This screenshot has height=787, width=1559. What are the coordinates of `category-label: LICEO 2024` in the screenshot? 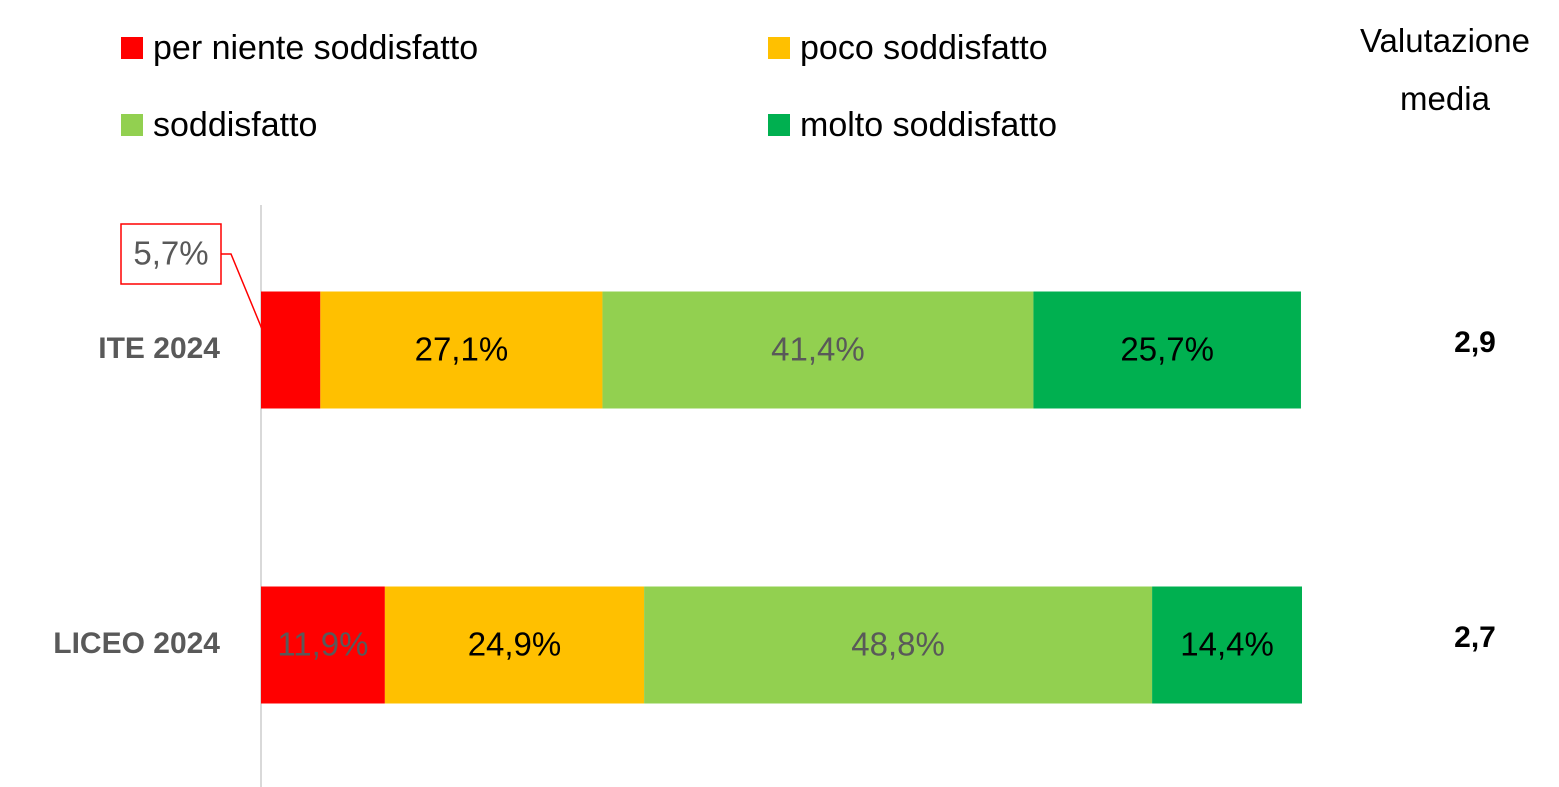 It's located at (136, 643).